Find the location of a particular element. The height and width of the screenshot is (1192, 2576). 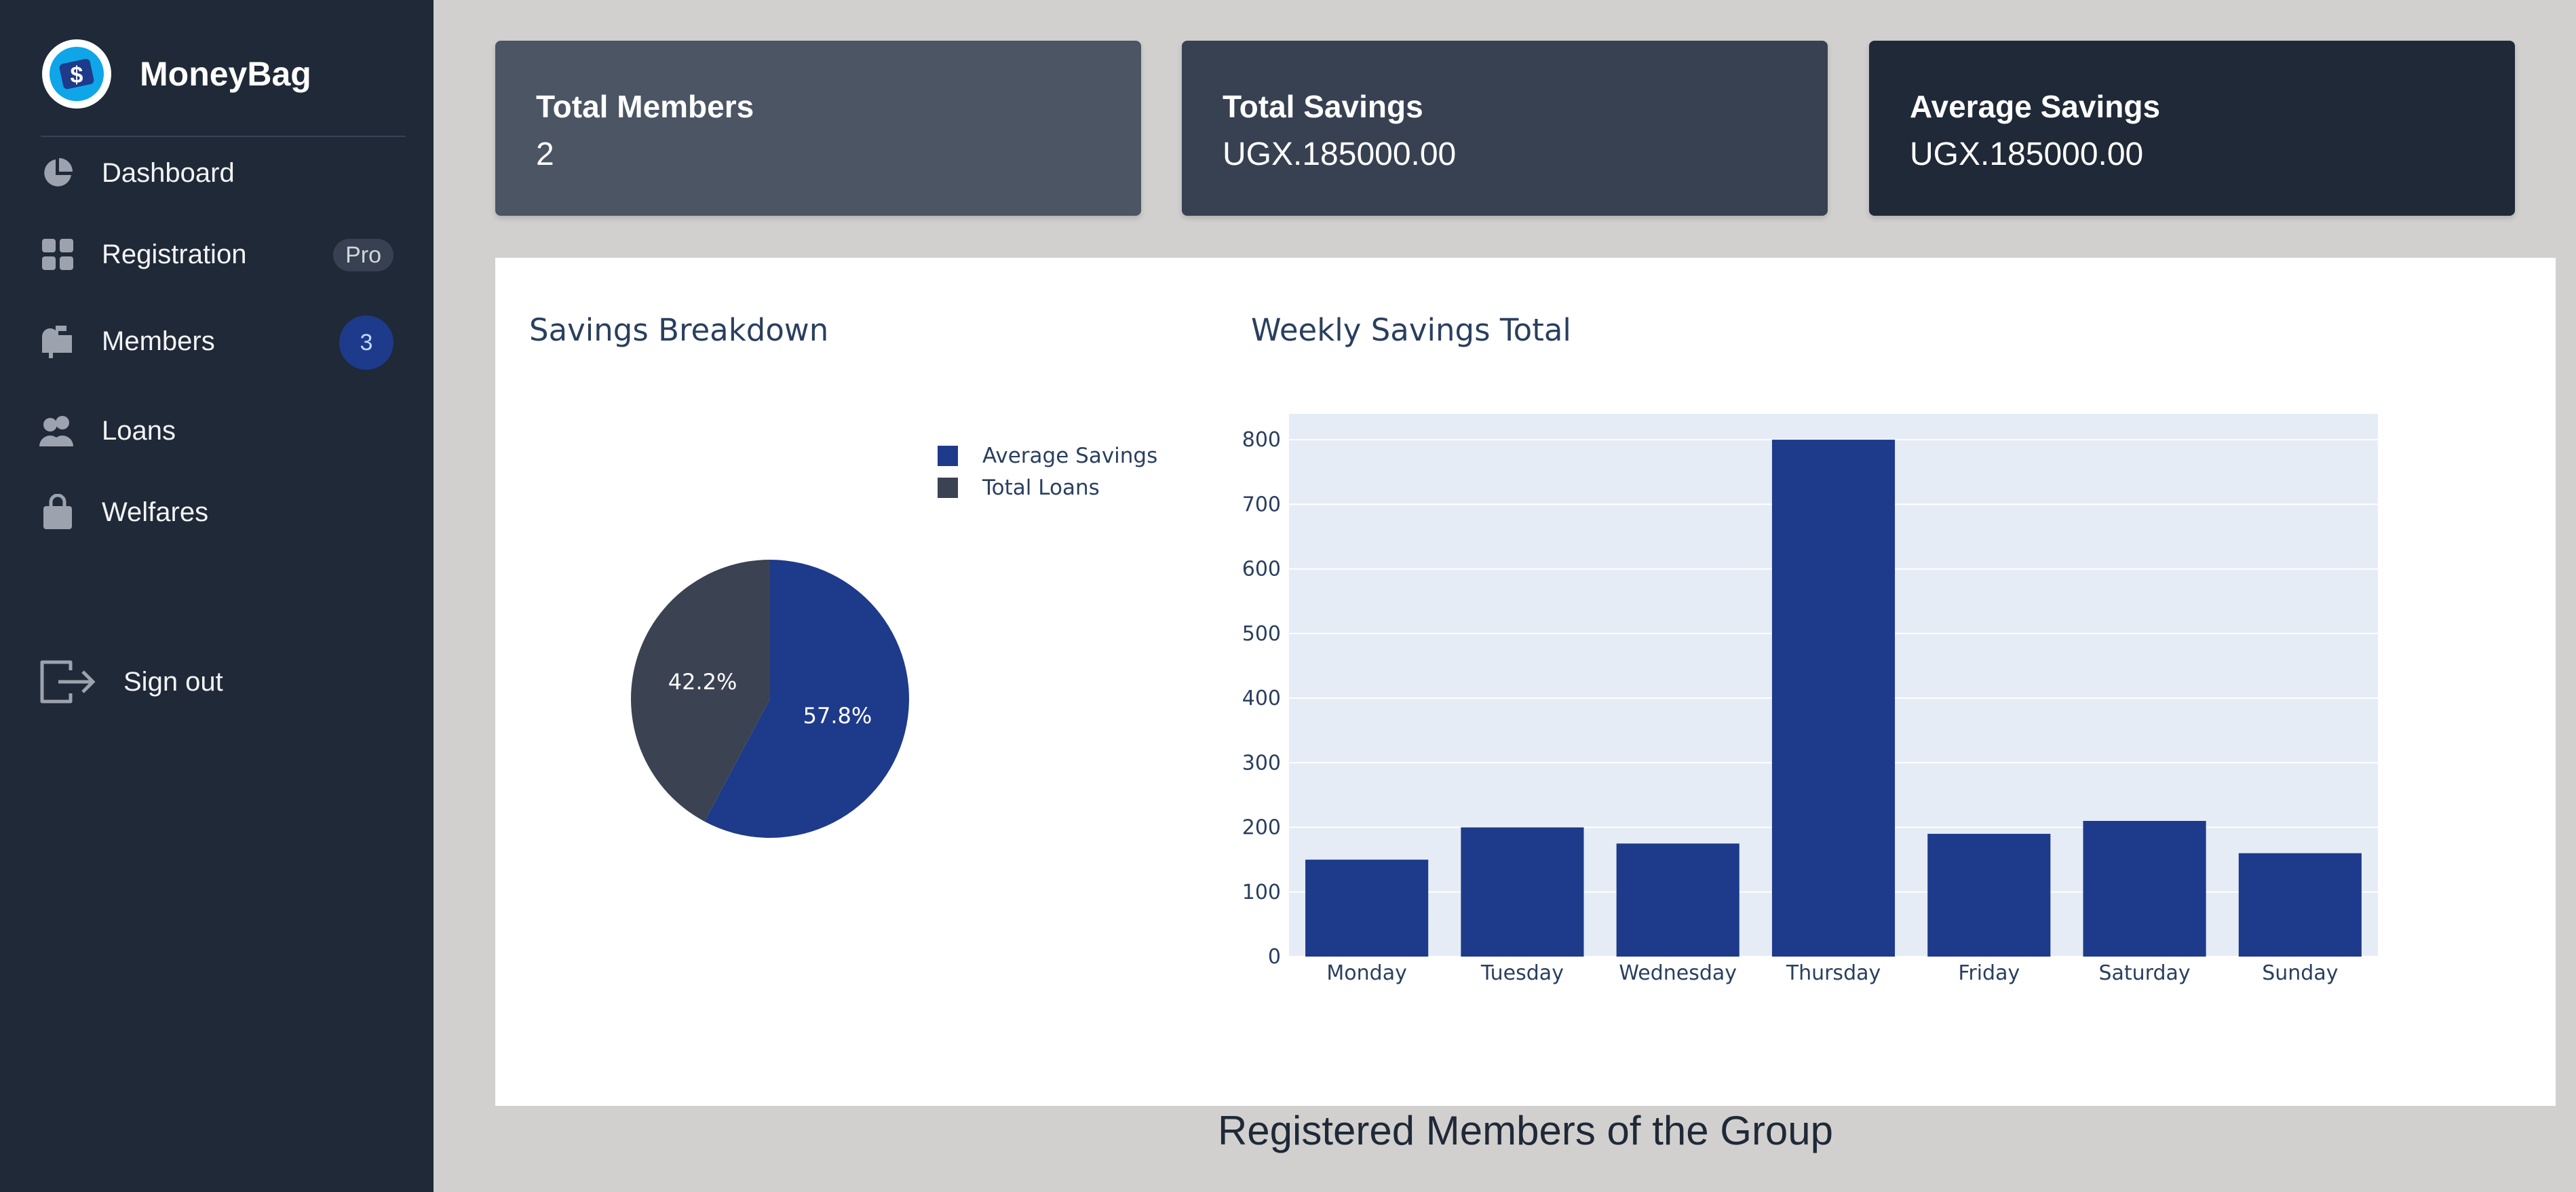

y-tick-label: 500 is located at coordinates (1261, 634).